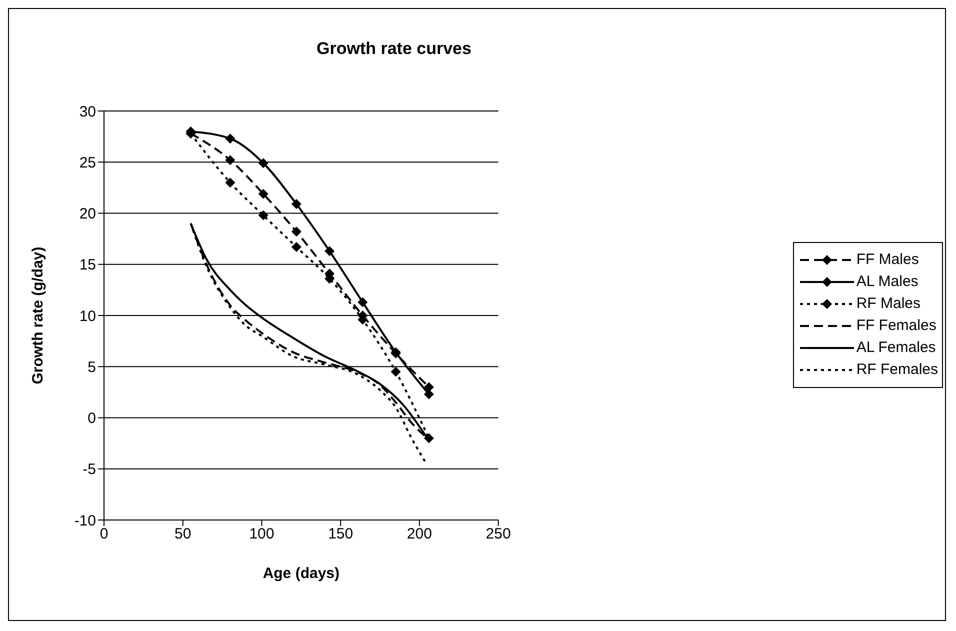 The height and width of the screenshot is (631, 956). Describe the element at coordinates (87, 163) in the screenshot. I see `y-tick-label: 25` at that location.